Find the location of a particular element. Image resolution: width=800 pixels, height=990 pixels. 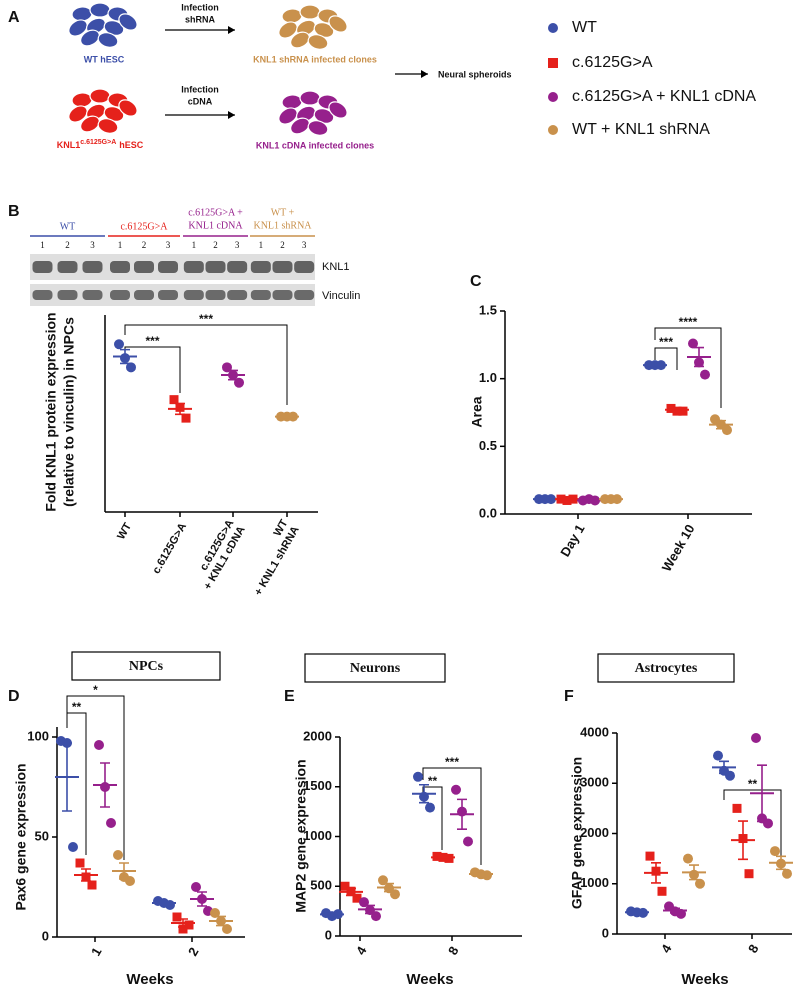

blot-group-label: WT + is located at coordinates (283, 212).